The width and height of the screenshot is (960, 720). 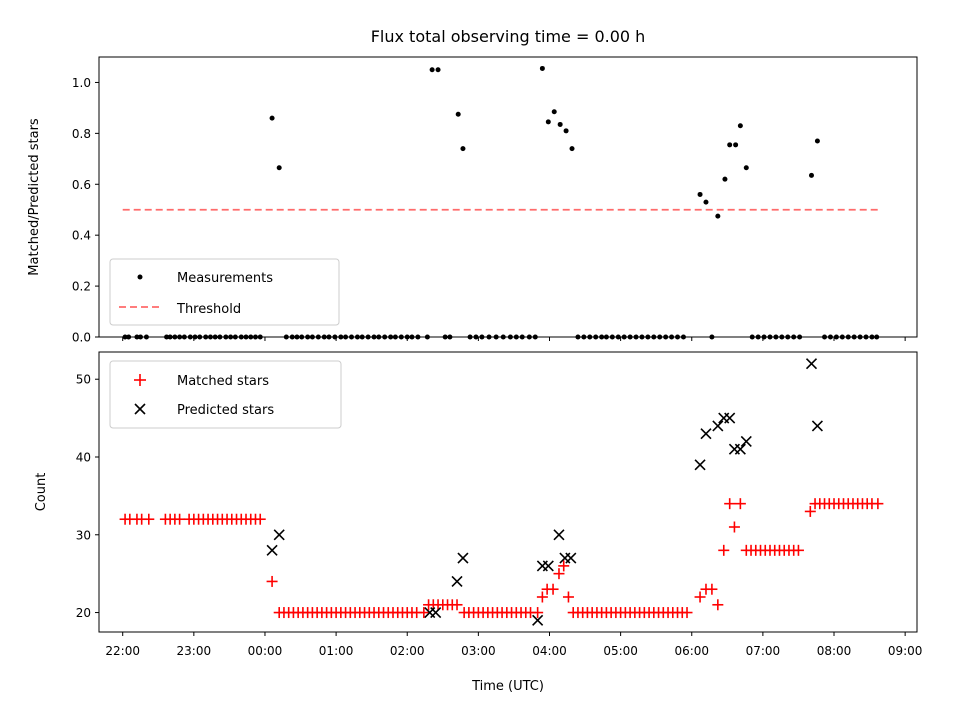 I want to click on x-tick-label: 09:00, so click(x=905, y=651).